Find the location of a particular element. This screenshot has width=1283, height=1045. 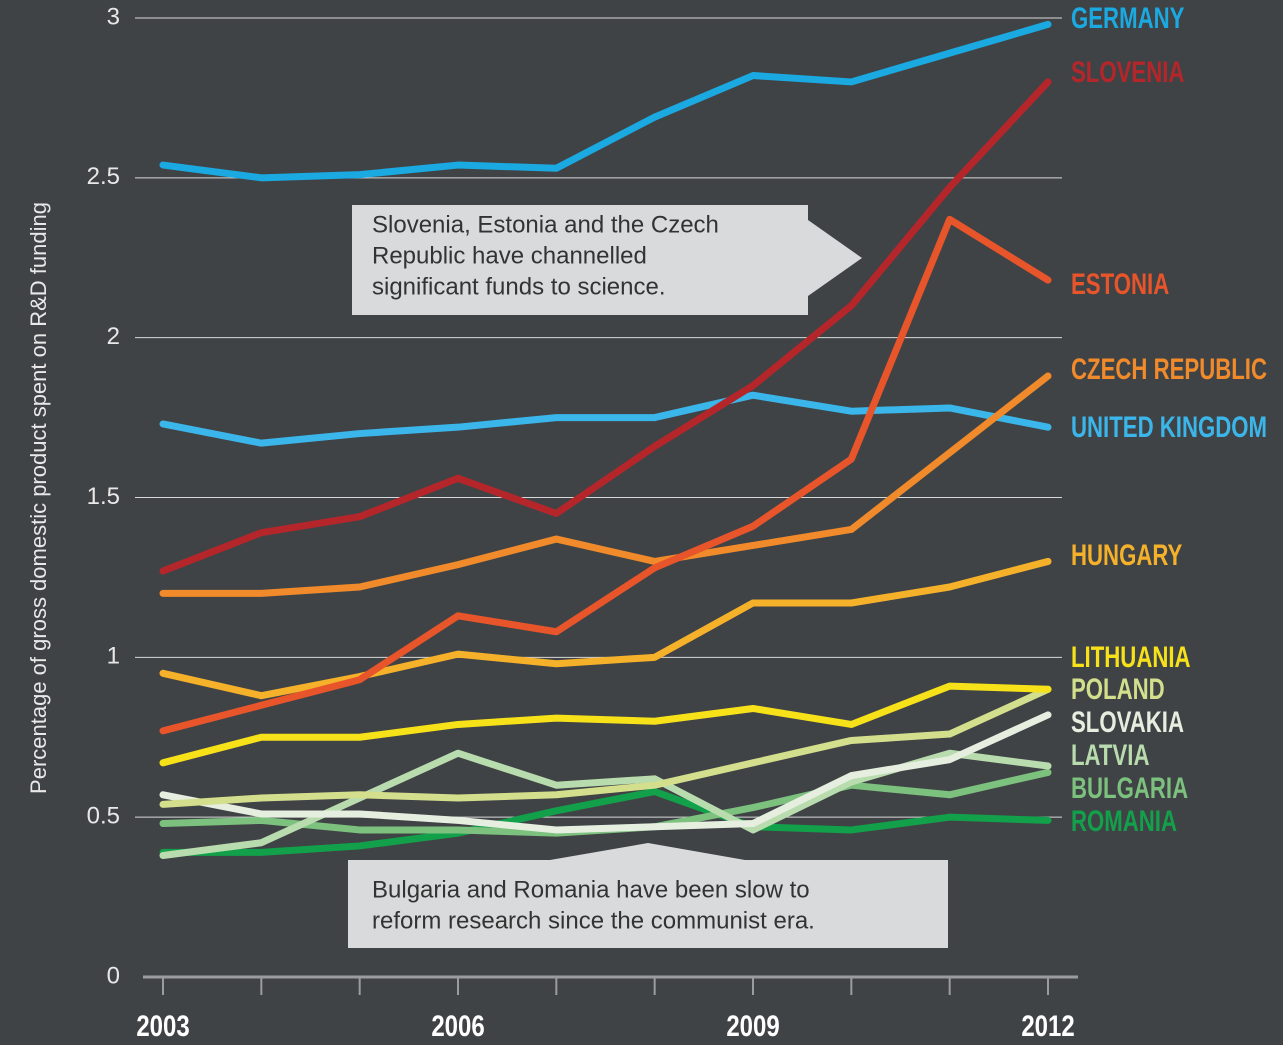

x-tick-label: 2006 is located at coordinates (457, 1025).